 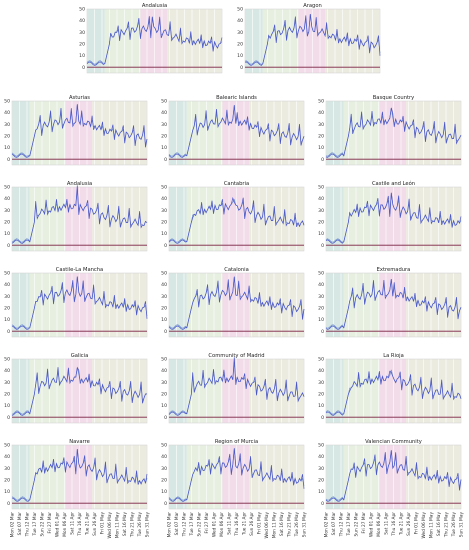 What do you see at coordinates (79, 98) in the screenshot?
I see `panel-title: Asturias` at bounding box center [79, 98].